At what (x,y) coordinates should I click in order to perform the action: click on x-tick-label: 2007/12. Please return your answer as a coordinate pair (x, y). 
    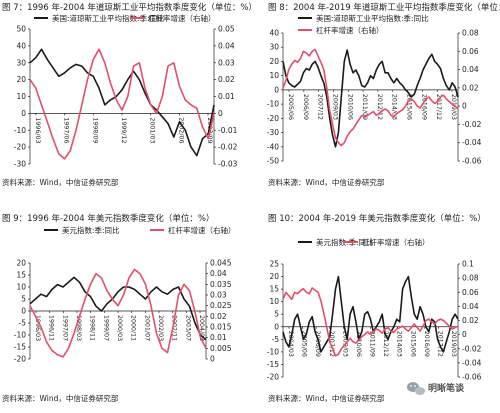
    Looking at the image, I should click on (320, 107).